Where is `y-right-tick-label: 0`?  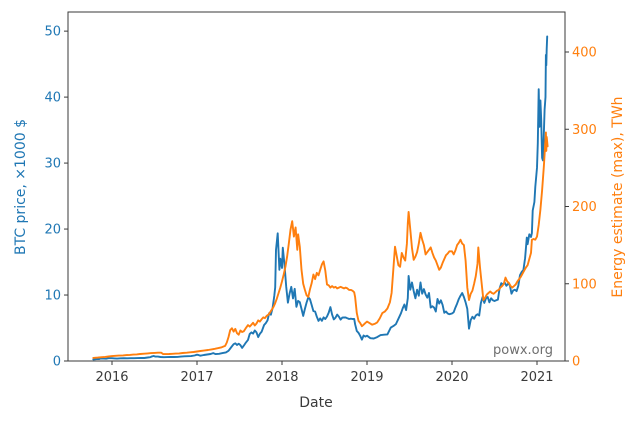 y-right-tick-label: 0 is located at coordinates (576, 362).